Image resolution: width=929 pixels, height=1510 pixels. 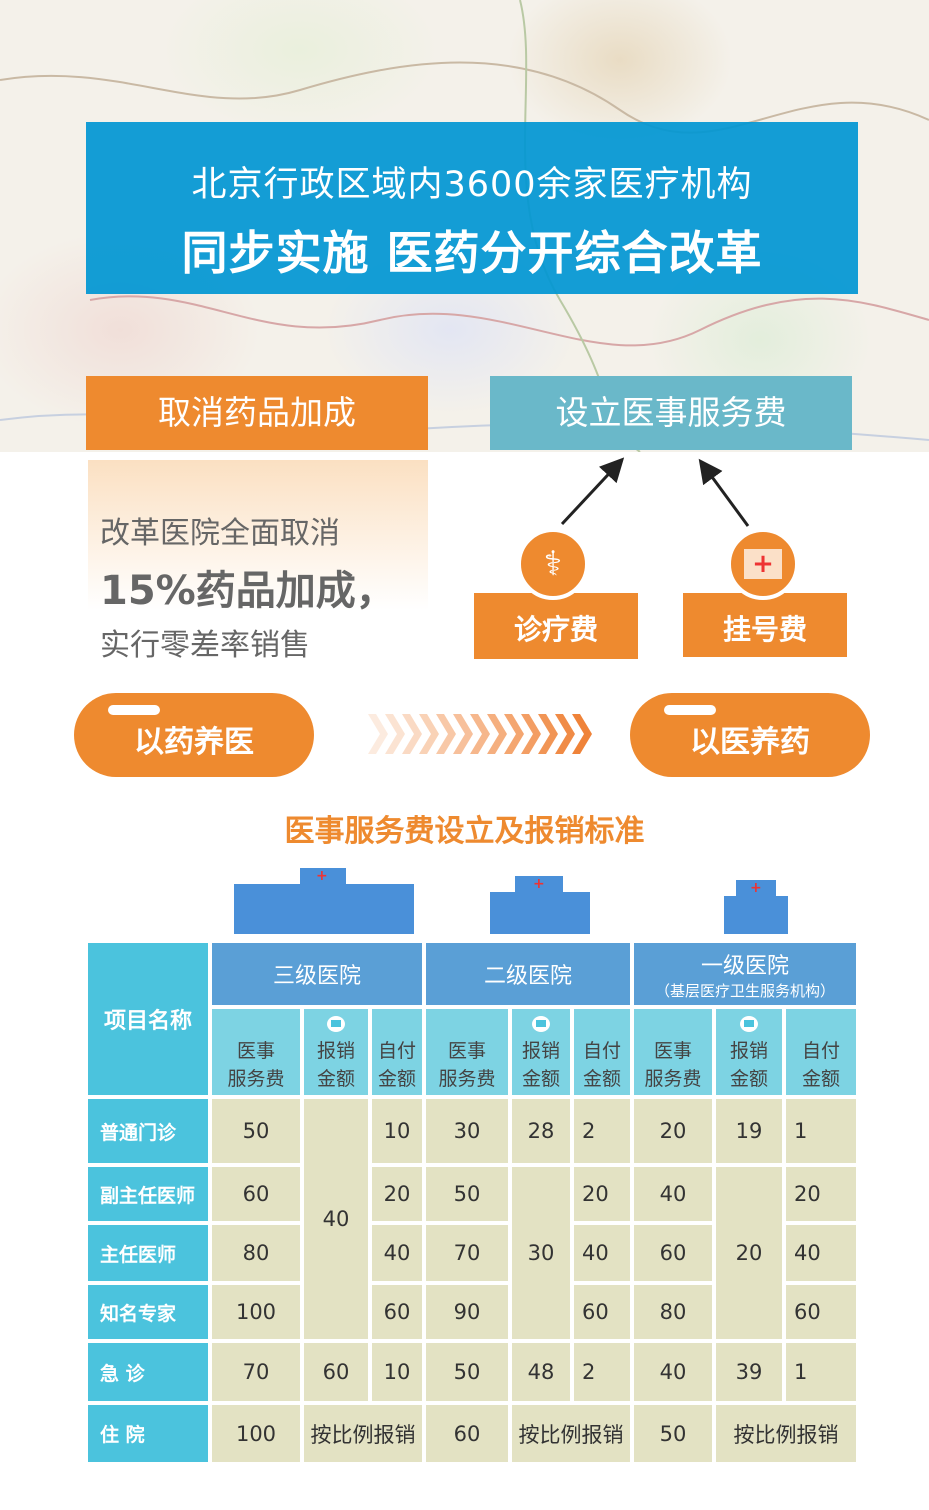 What do you see at coordinates (541, 1131) in the screenshot?
I see `table-cell: 28` at bounding box center [541, 1131].